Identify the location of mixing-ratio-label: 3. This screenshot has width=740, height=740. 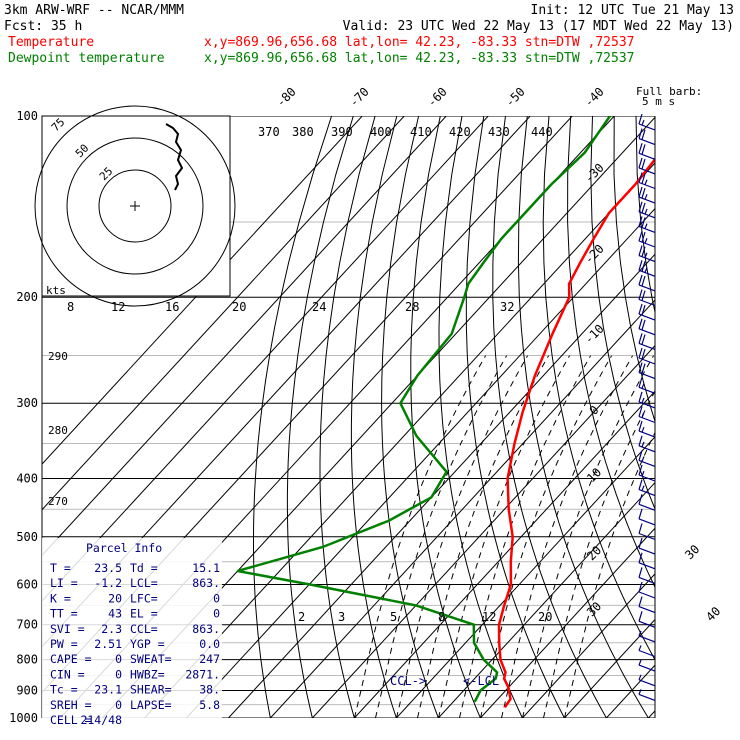
(341, 617).